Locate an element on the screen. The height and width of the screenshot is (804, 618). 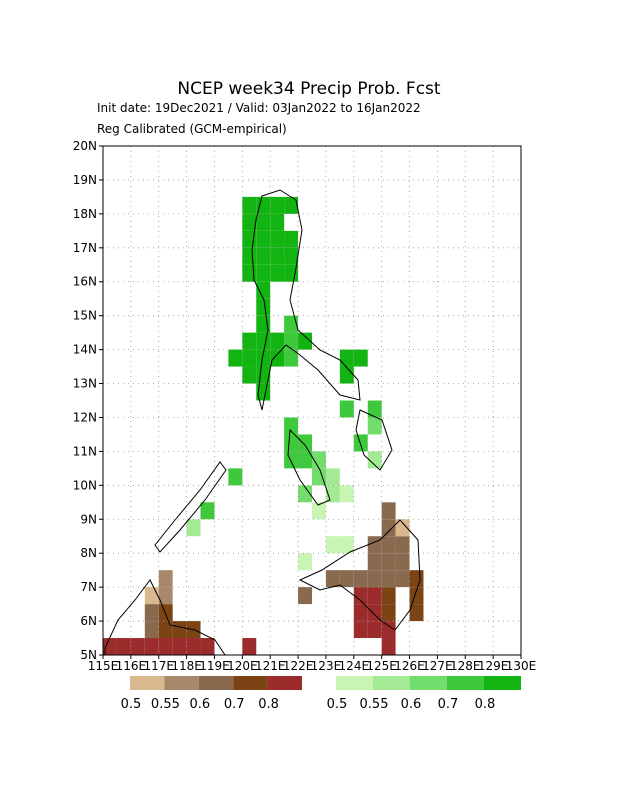
y-tick-label: 10N is located at coordinates (85, 485).